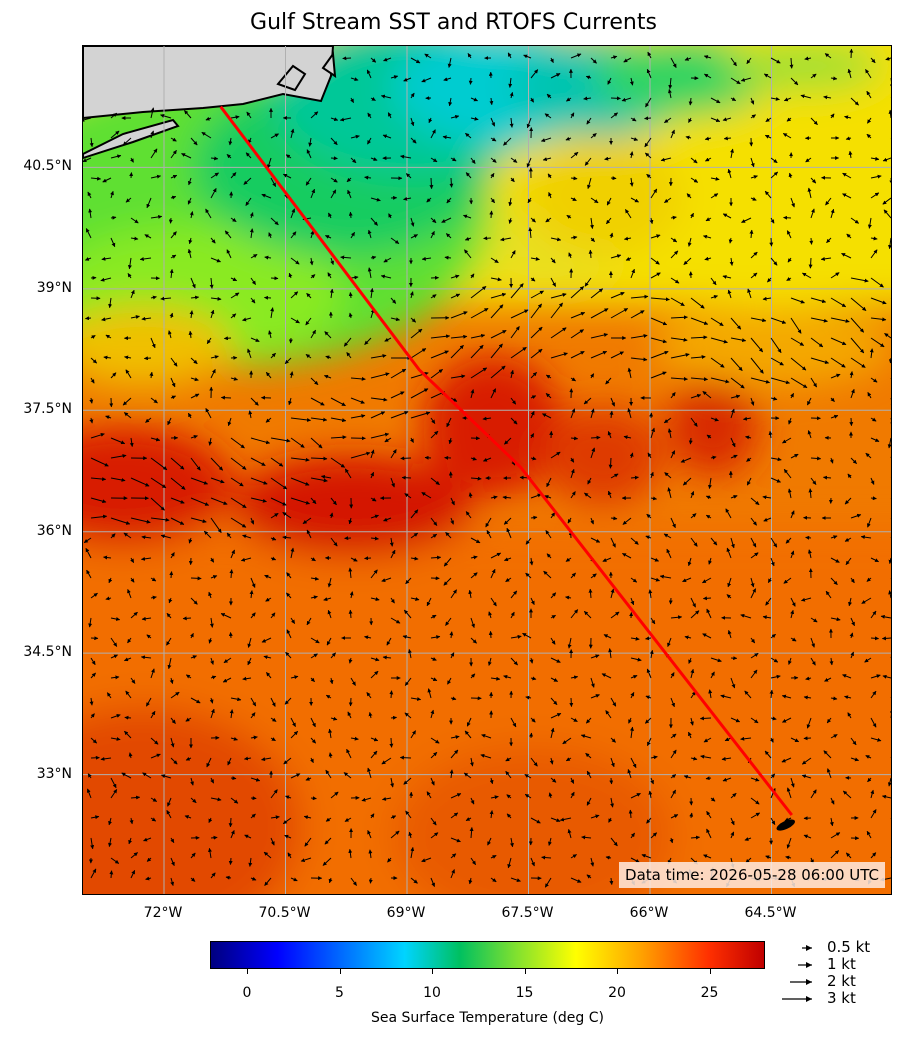 This screenshot has width=907, height=1044. I want to click on colorbar-tick-label: 20, so click(617, 993).